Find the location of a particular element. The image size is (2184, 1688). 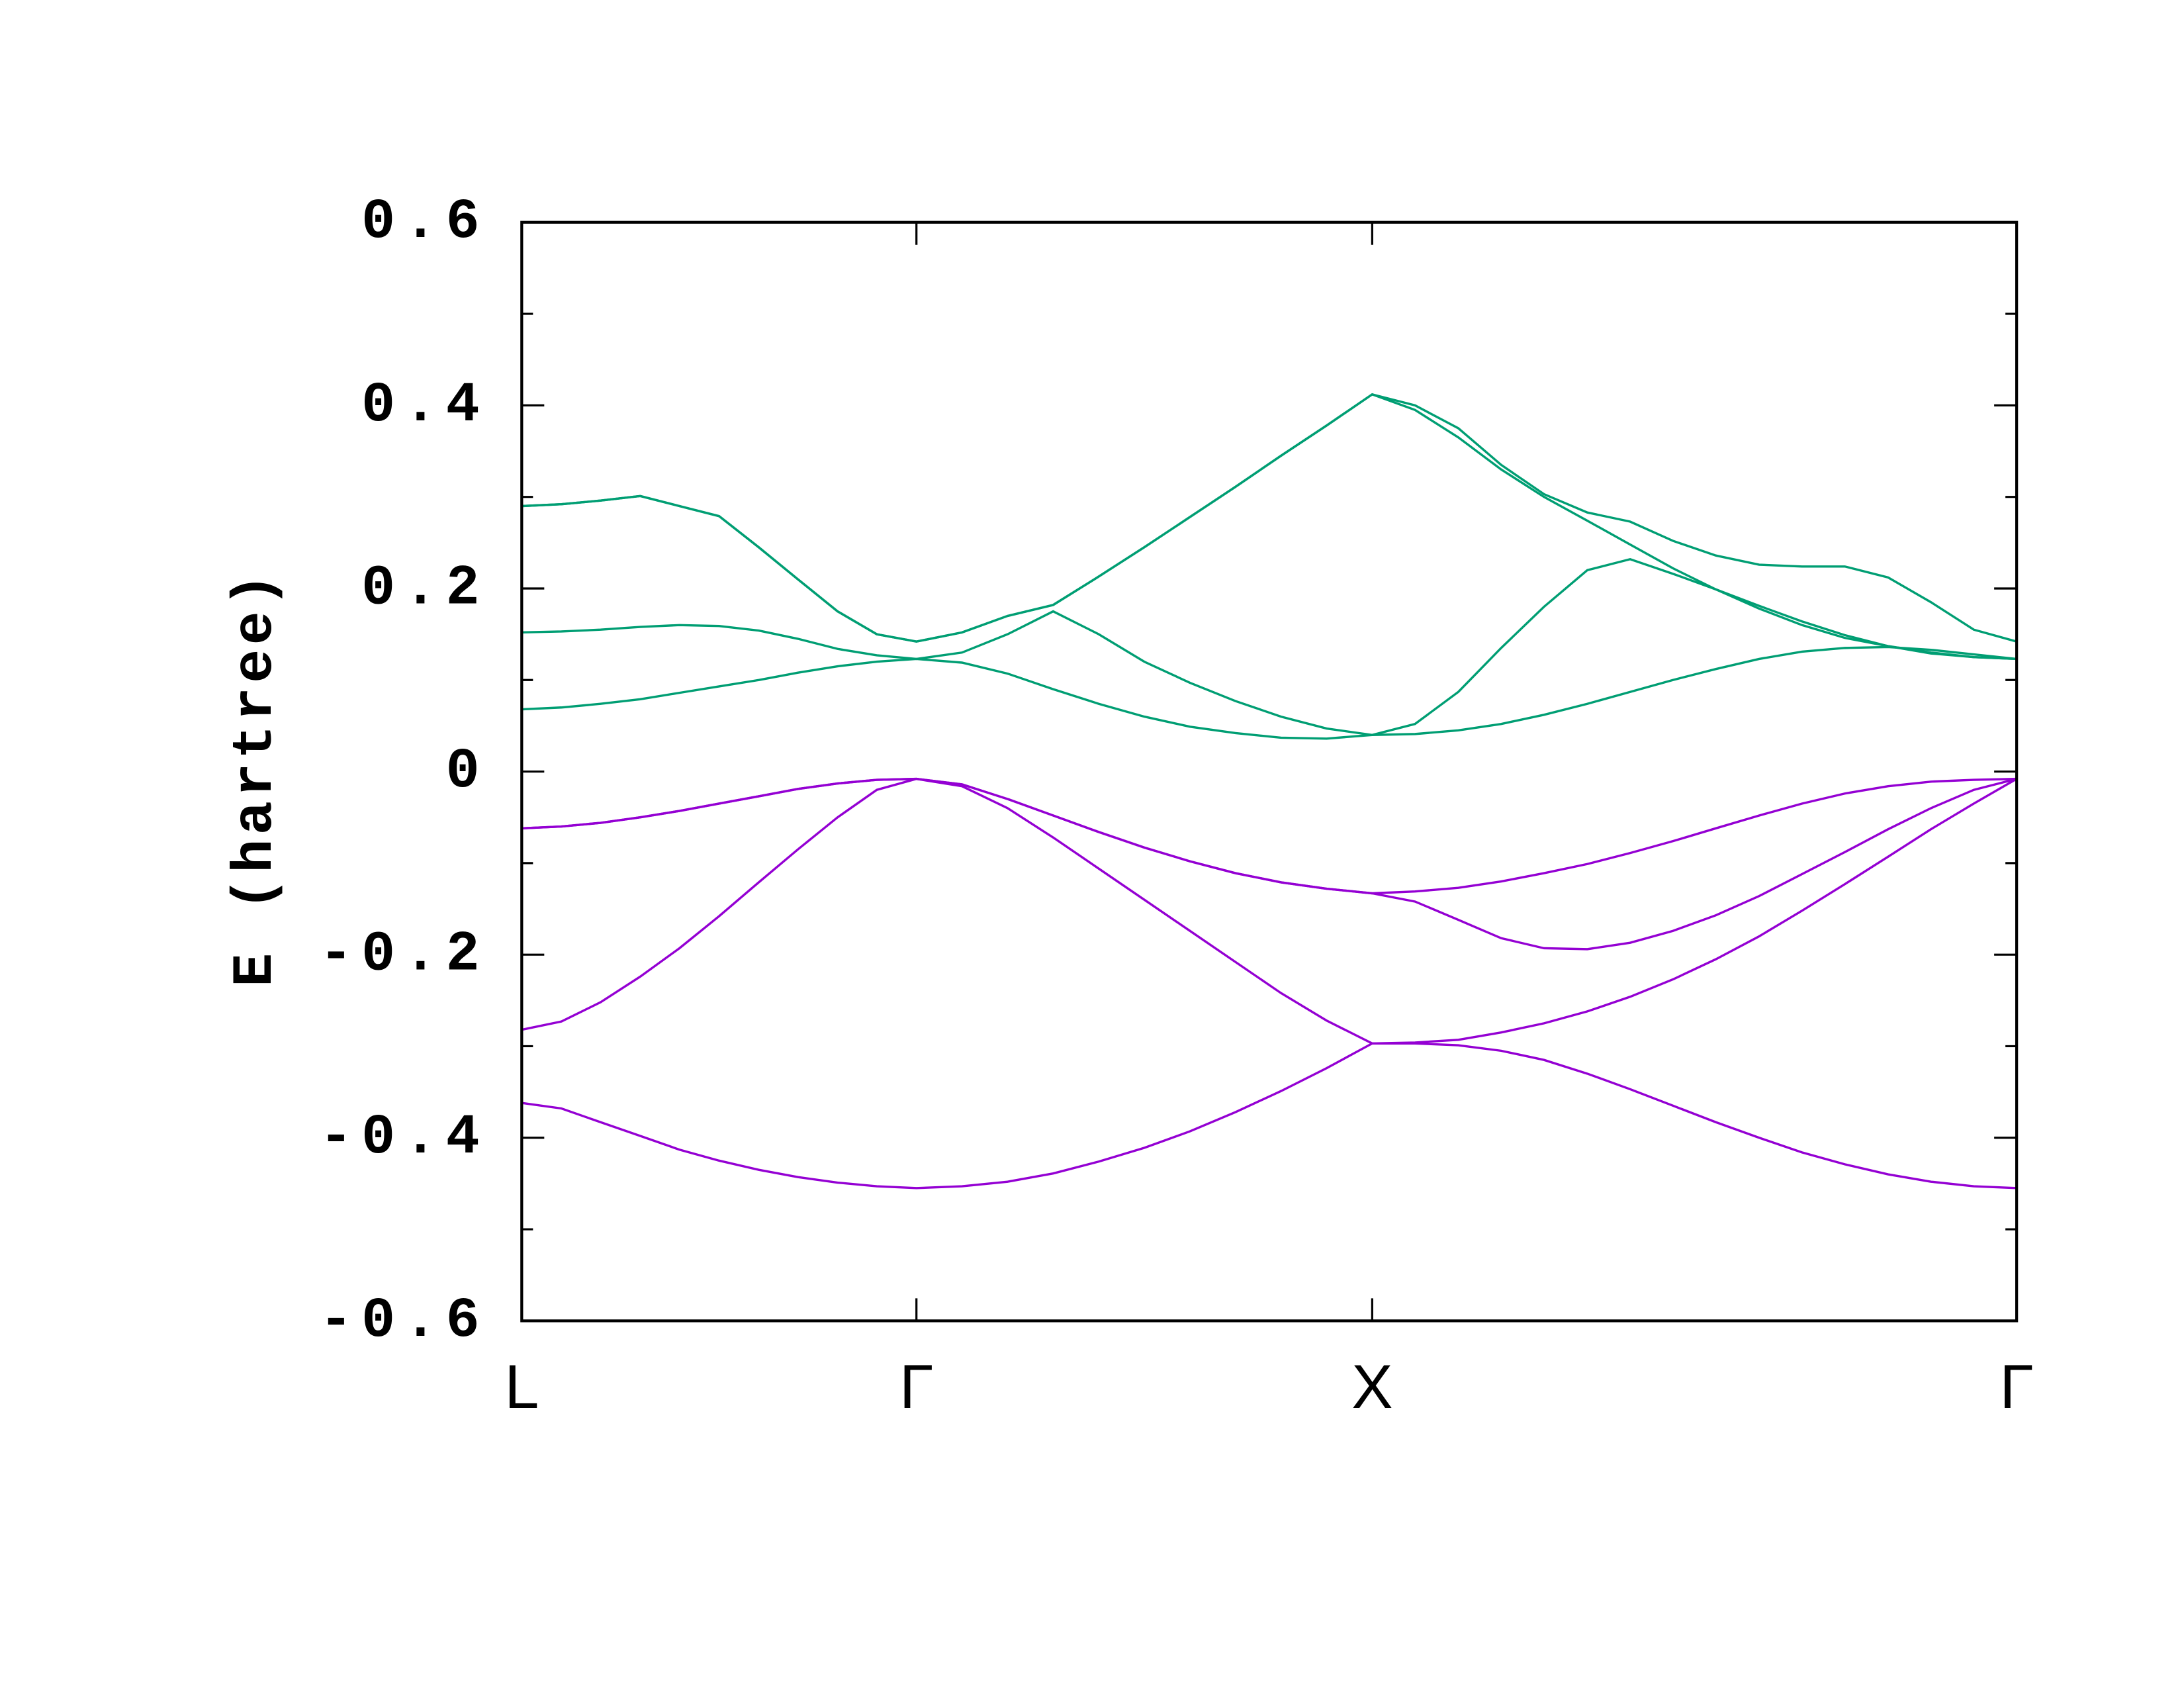

x-tick-label: L is located at coordinates (521, 1386).